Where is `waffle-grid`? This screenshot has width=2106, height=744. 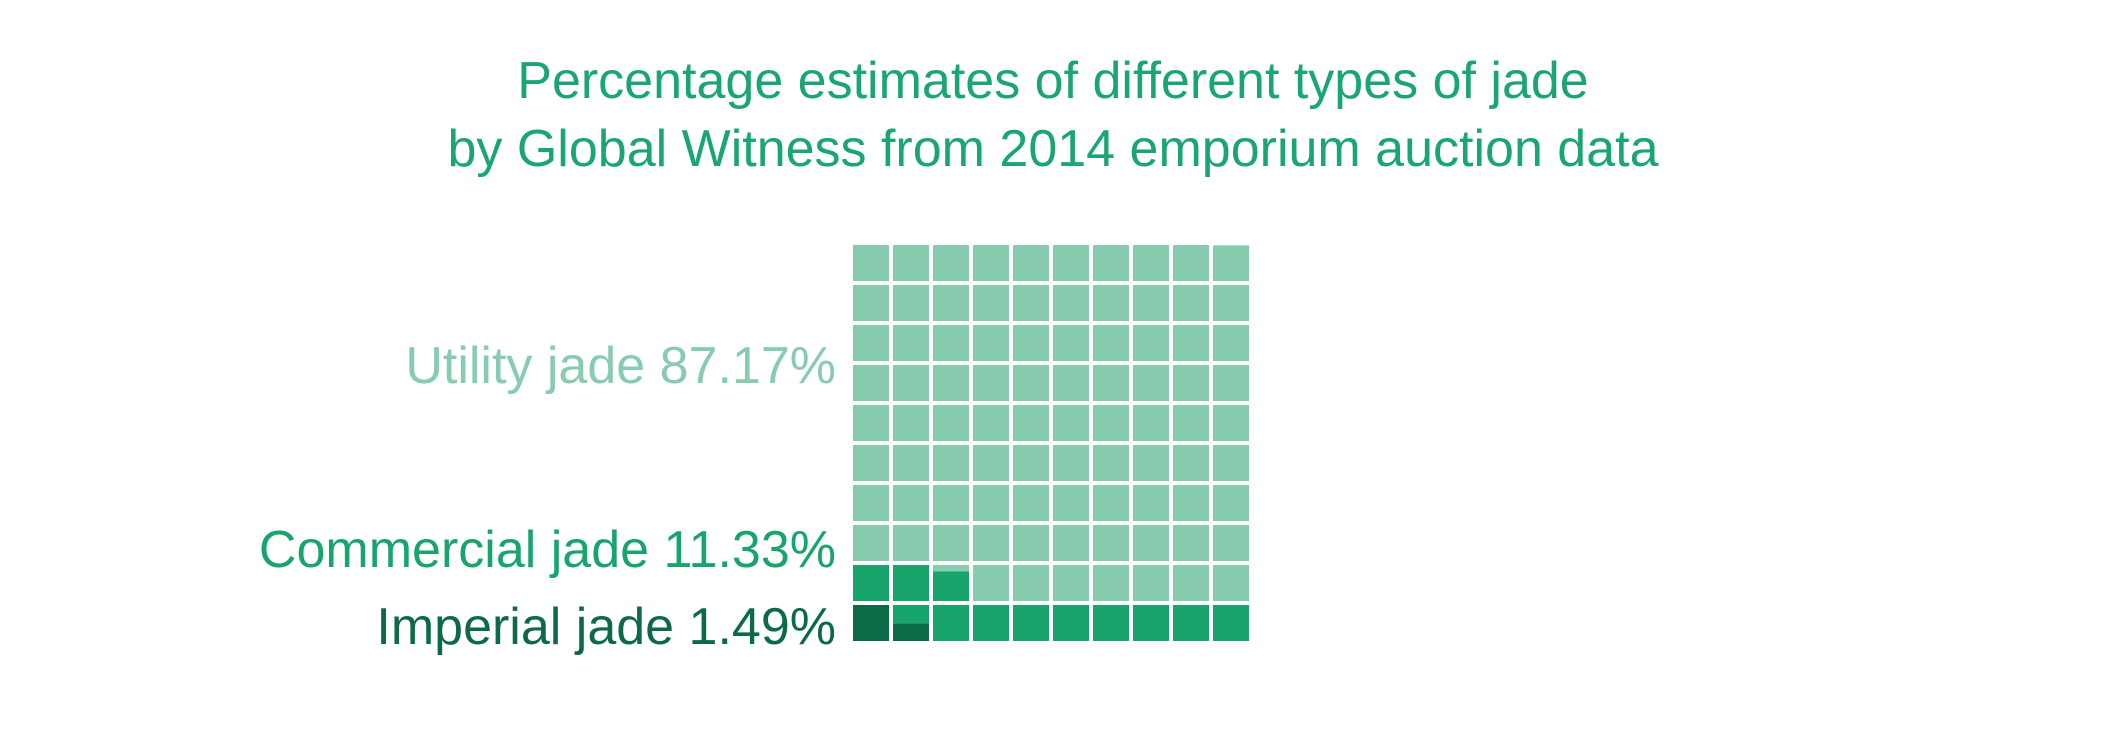 waffle-grid is located at coordinates (1051, 443).